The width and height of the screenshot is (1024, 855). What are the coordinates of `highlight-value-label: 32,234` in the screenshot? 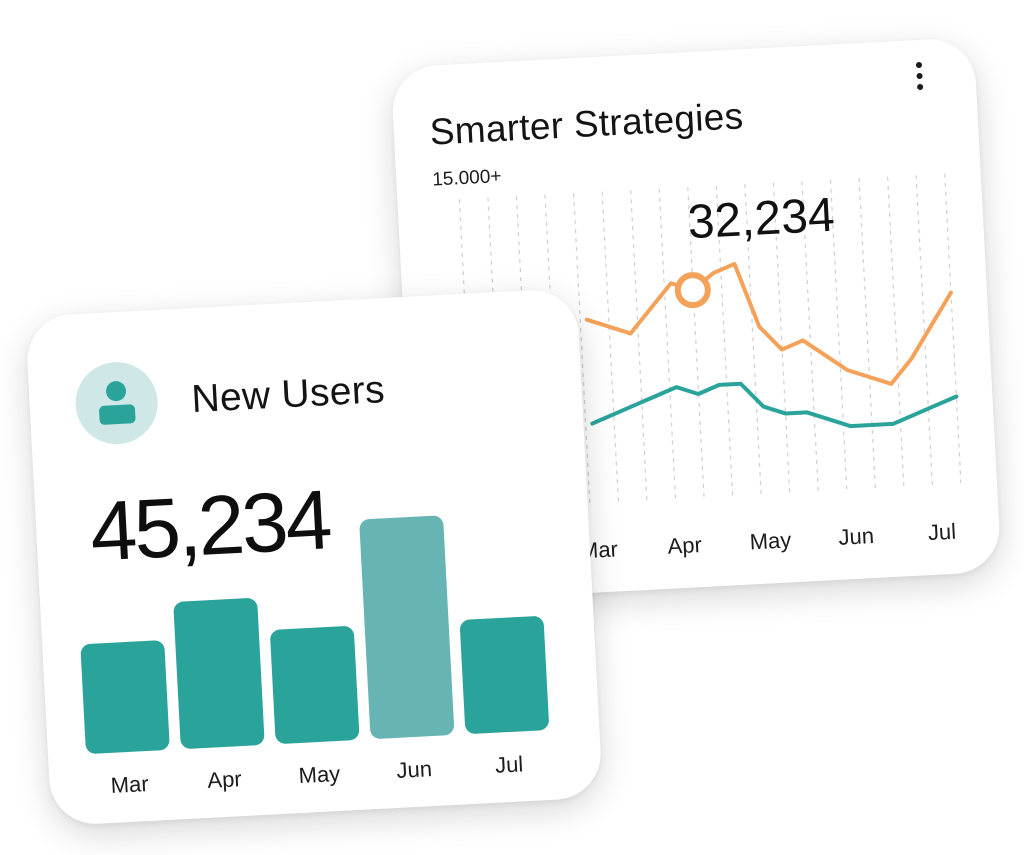 It's located at (760, 219).